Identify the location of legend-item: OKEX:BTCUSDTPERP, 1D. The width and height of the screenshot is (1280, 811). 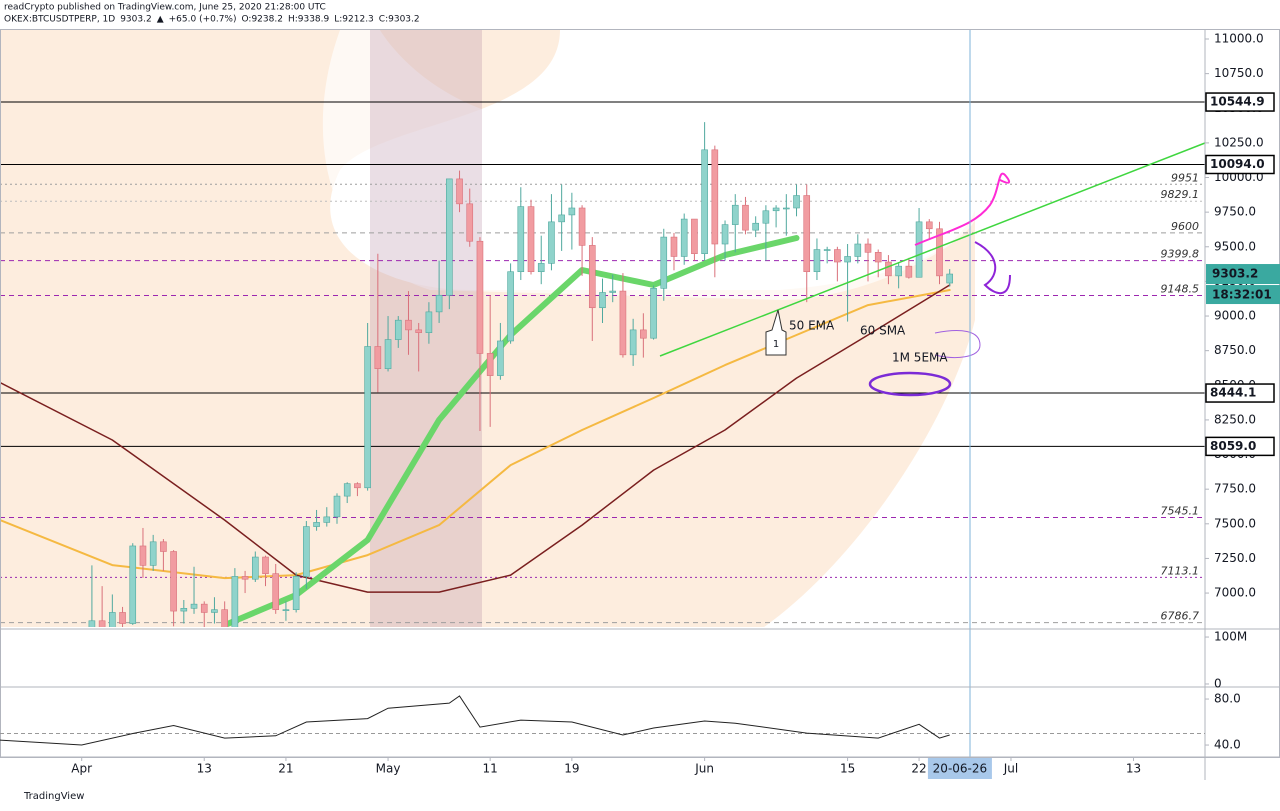
(59, 20).